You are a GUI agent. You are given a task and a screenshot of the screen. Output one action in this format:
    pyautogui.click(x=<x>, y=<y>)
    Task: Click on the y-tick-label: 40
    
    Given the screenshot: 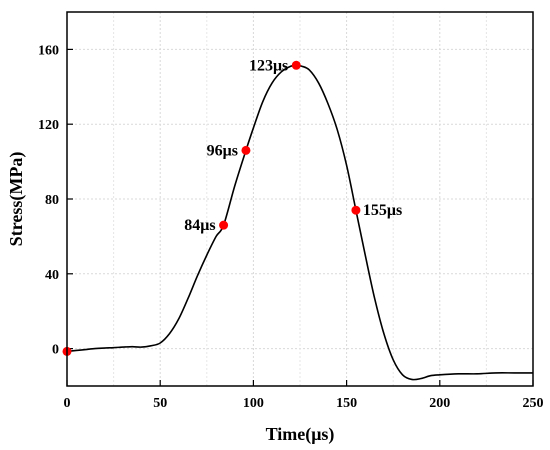 What is the action you would take?
    pyautogui.click(x=52, y=275)
    